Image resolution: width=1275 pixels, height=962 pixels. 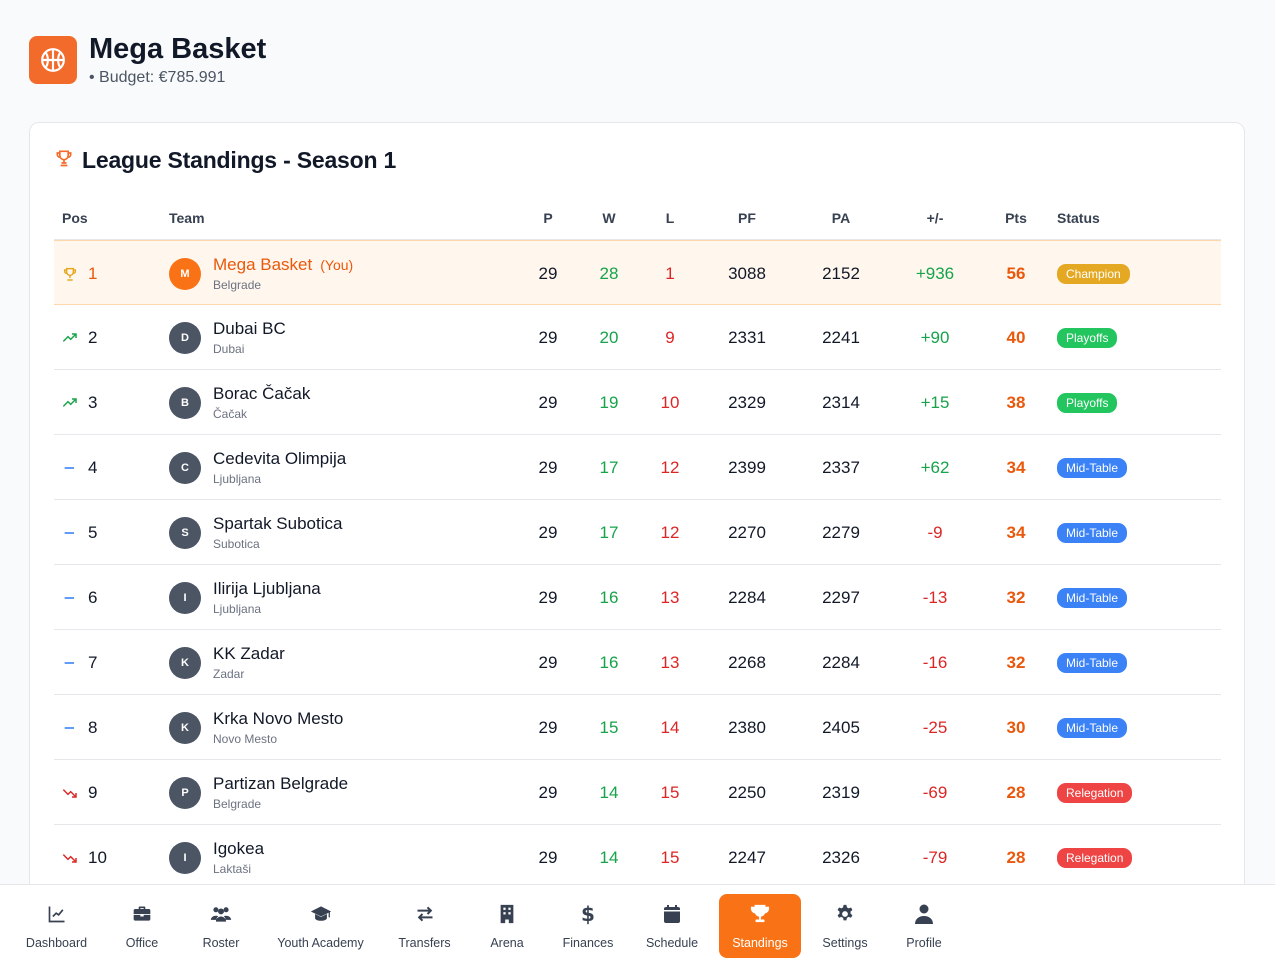 What do you see at coordinates (185, 273) in the screenshot?
I see `avatar: M` at bounding box center [185, 273].